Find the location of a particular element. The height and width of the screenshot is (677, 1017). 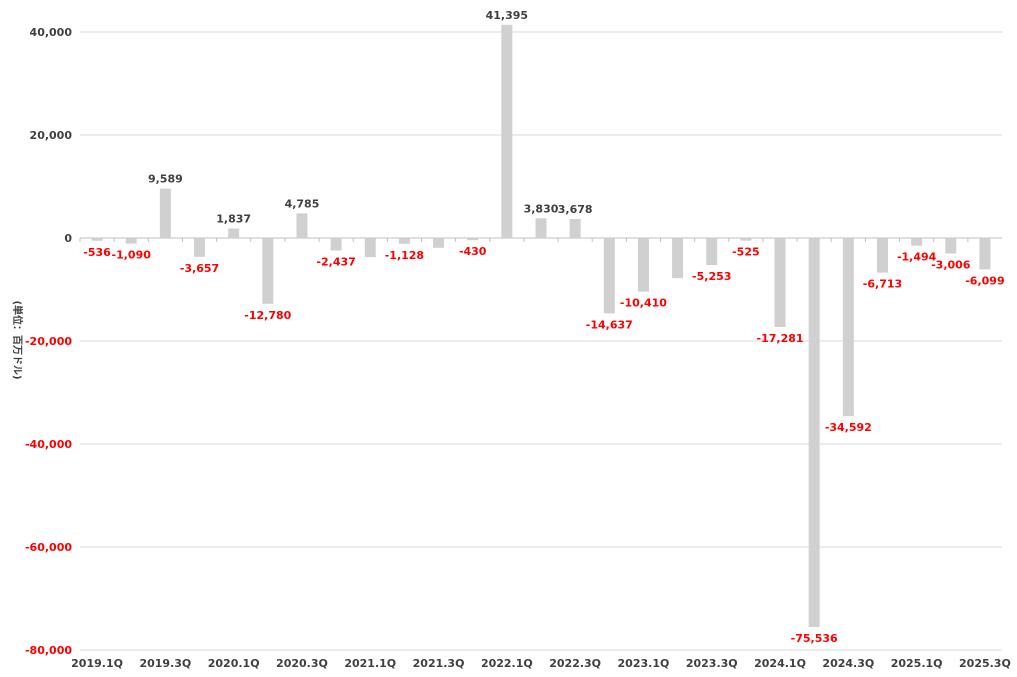

data-label: -1,128 is located at coordinates (404, 255).